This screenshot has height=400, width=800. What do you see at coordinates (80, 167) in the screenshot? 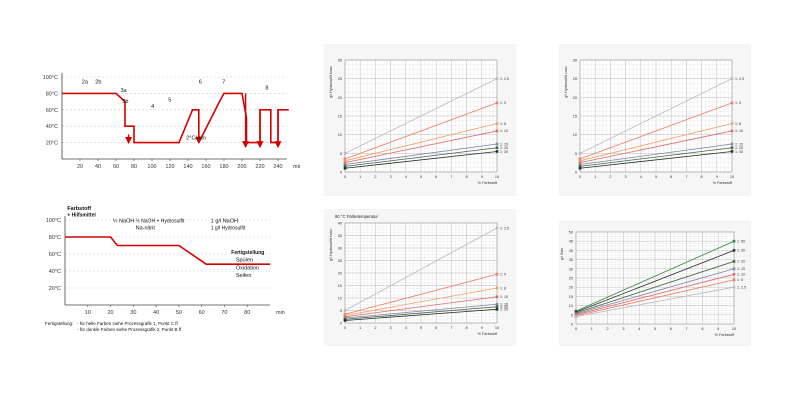
I see `x-tick-label: 20` at bounding box center [80, 167].